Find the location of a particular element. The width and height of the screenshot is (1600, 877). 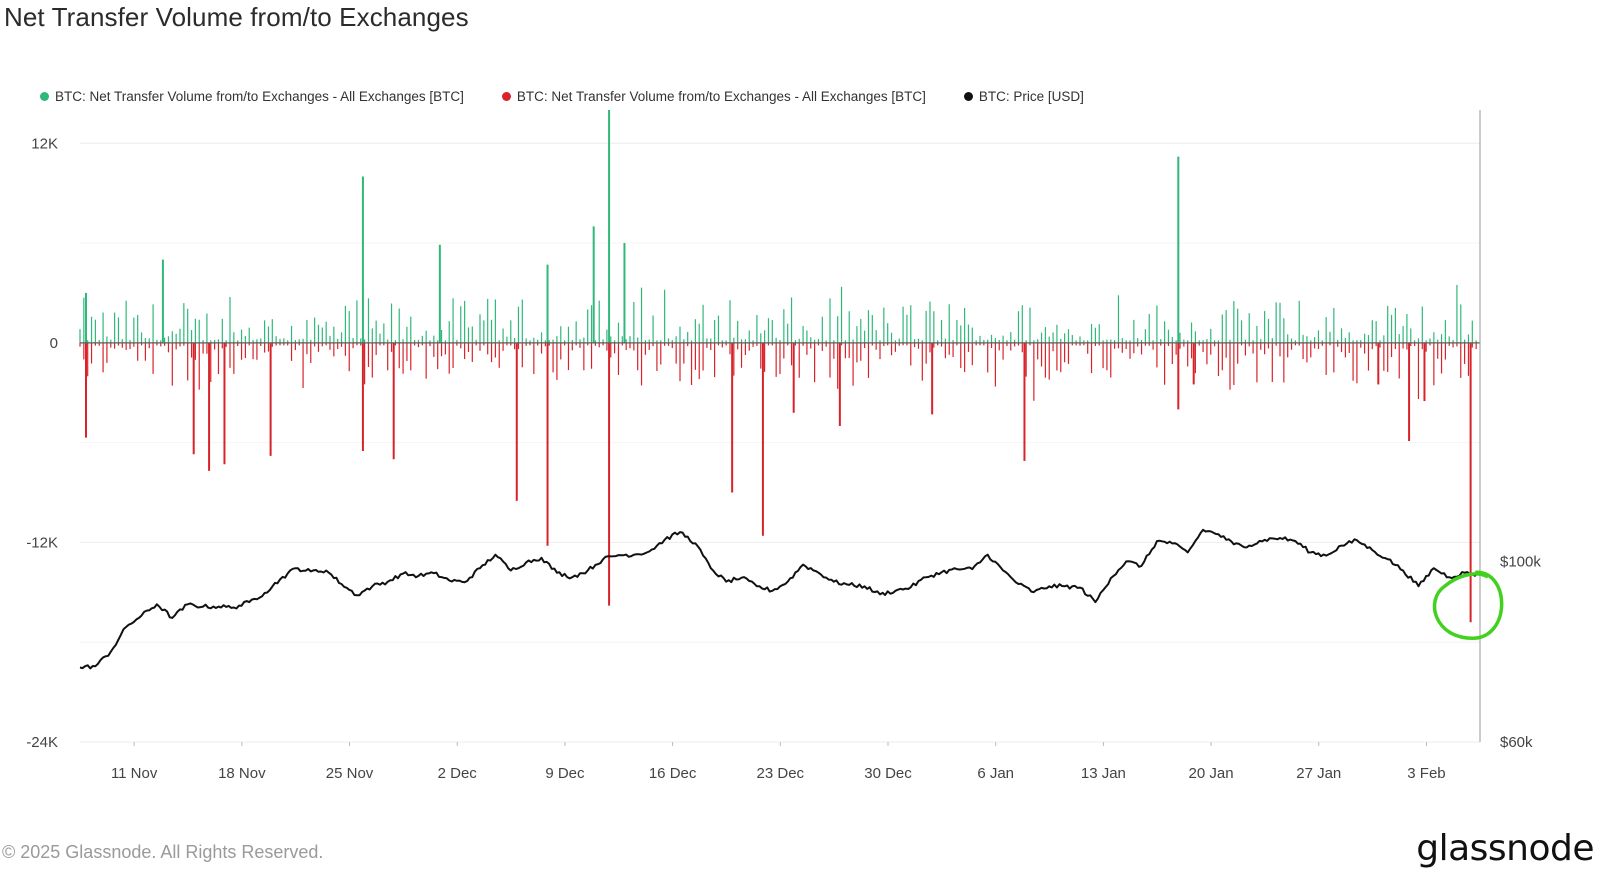

legend-dot-inflow is located at coordinates (44, 96).